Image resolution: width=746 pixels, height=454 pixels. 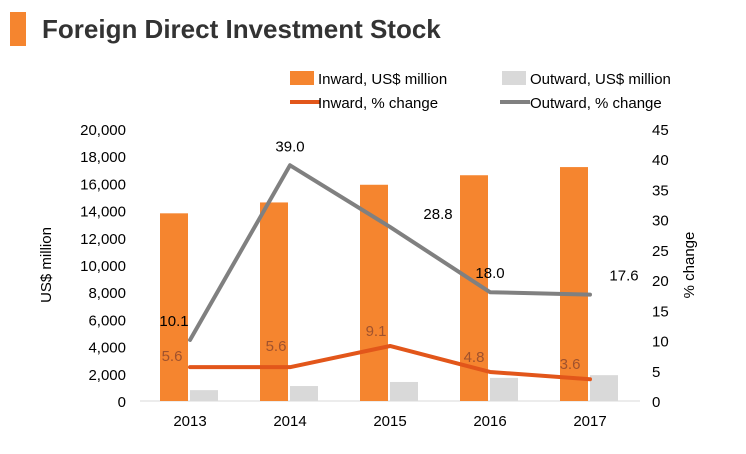 What do you see at coordinates (289, 146) in the screenshot?
I see `outward-change-label: 39.0` at bounding box center [289, 146].